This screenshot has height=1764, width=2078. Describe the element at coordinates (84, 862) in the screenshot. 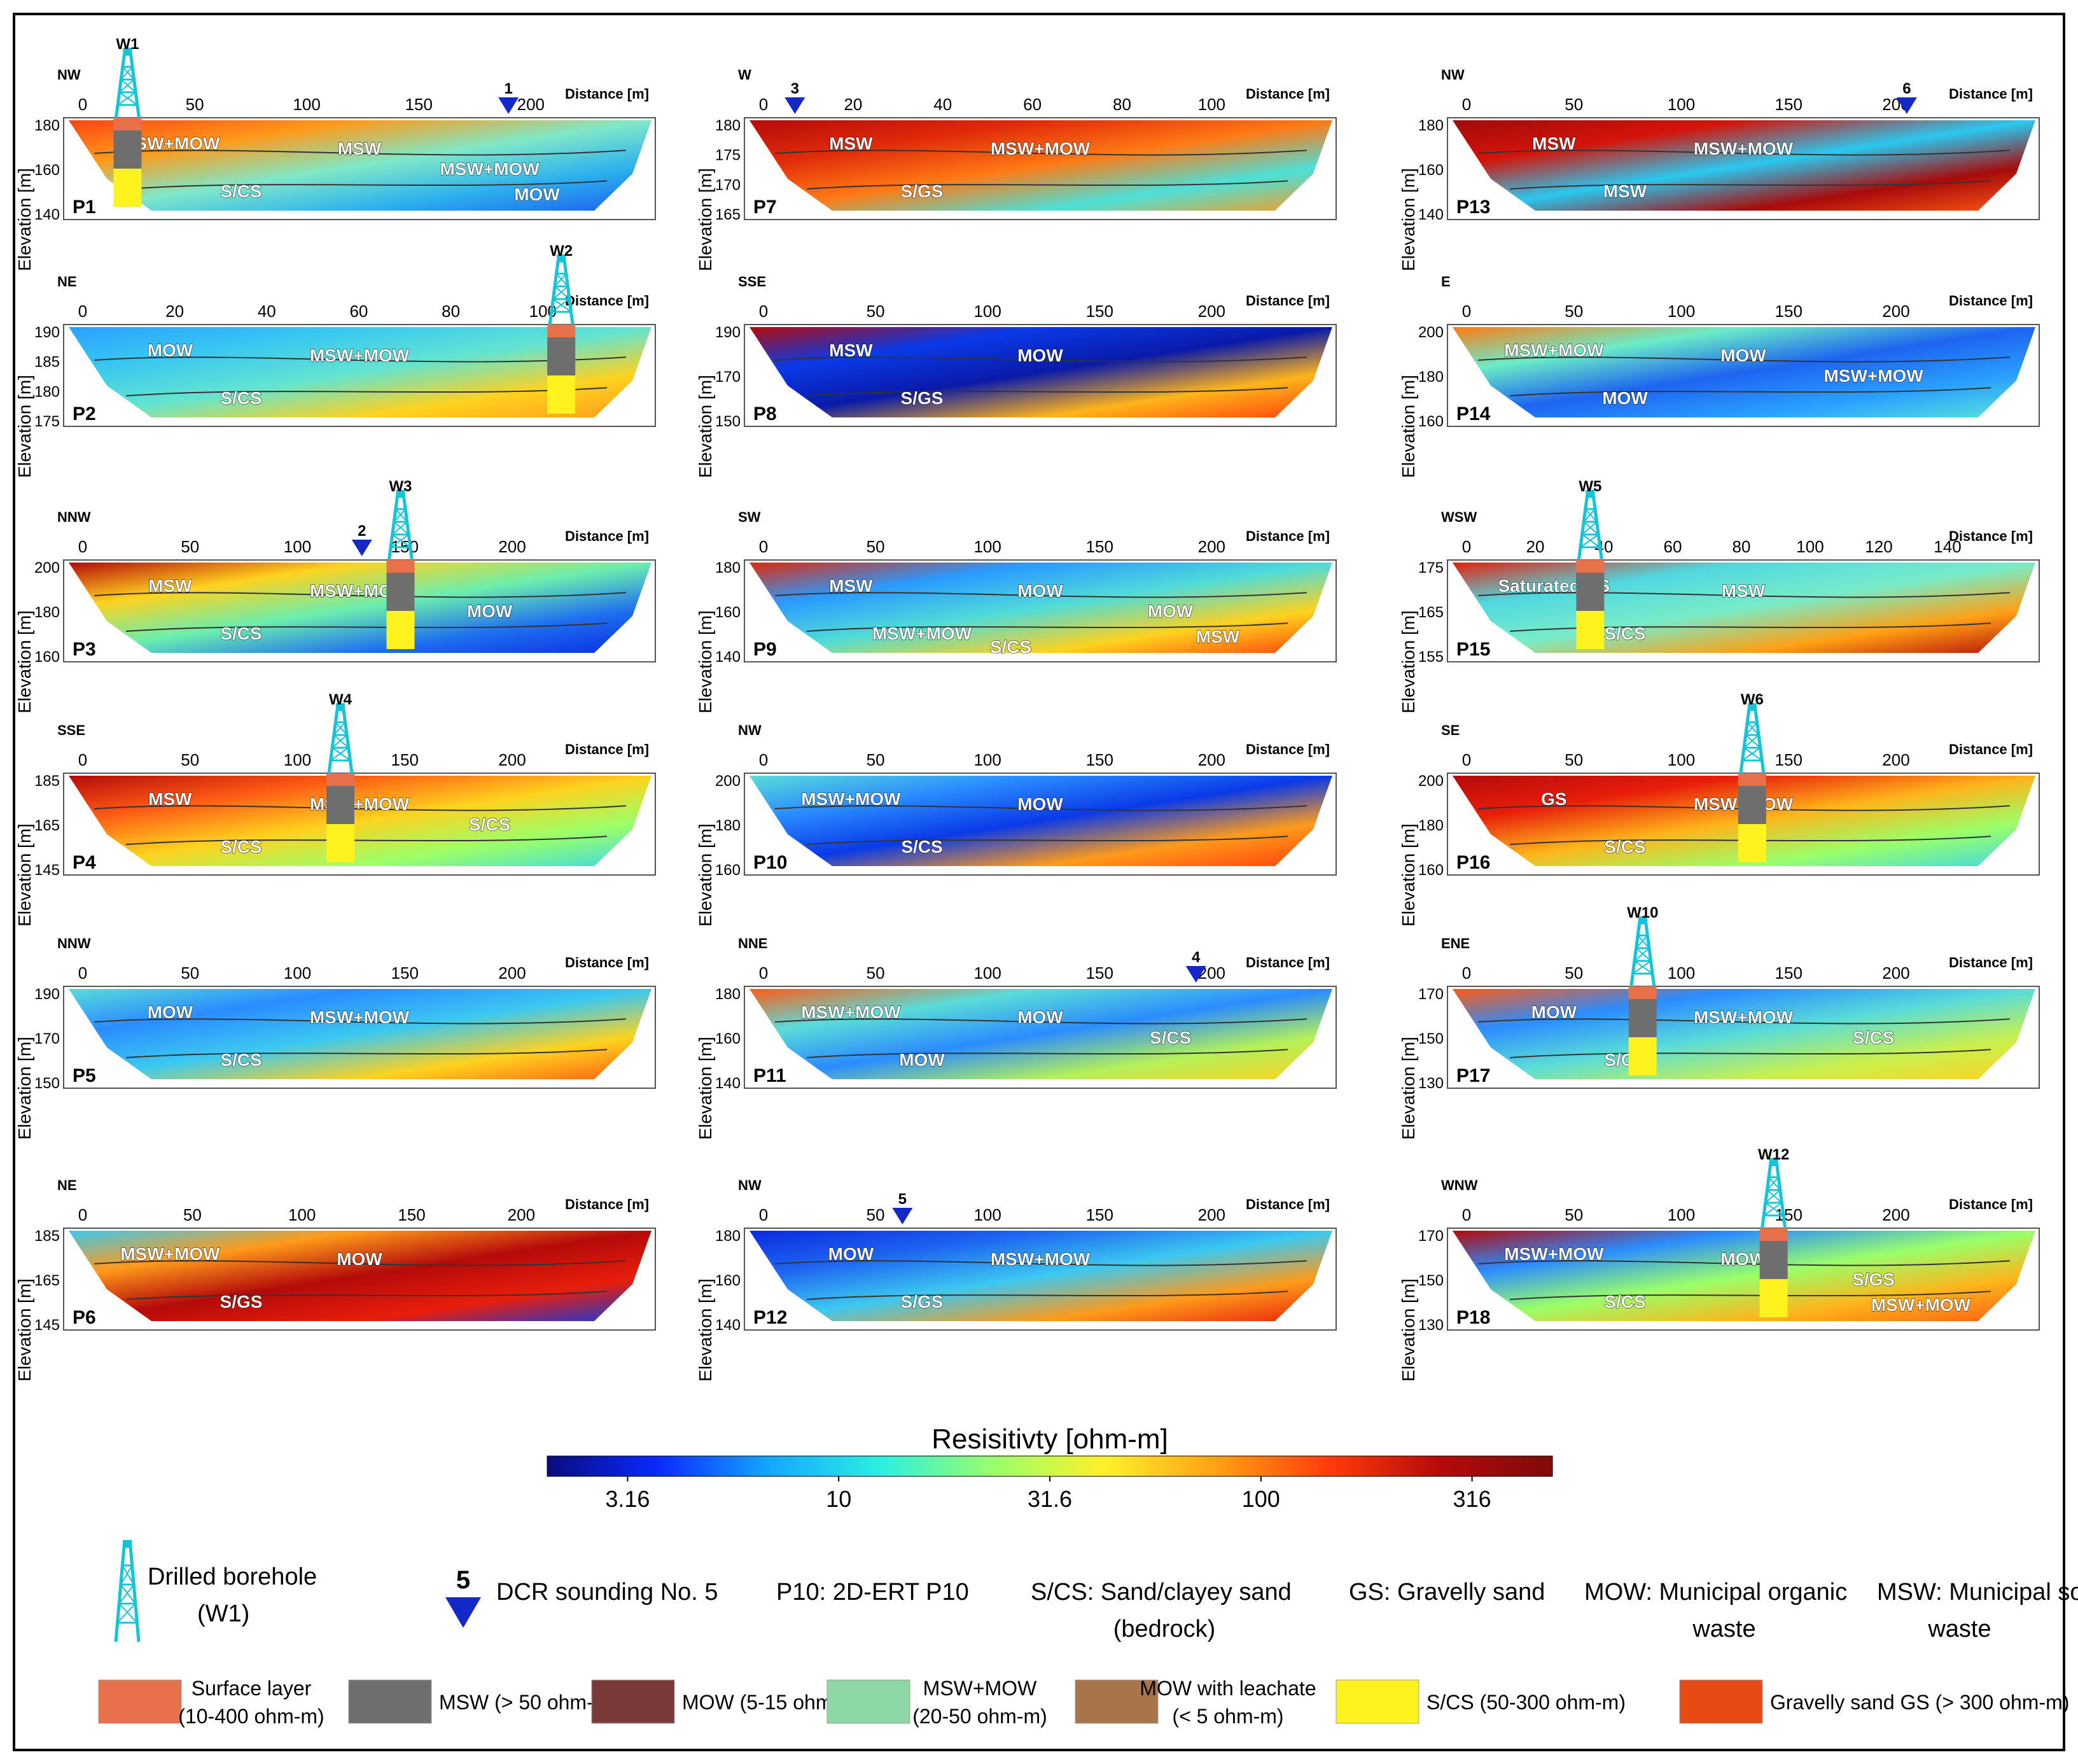

I see `profile-id: P4` at that location.